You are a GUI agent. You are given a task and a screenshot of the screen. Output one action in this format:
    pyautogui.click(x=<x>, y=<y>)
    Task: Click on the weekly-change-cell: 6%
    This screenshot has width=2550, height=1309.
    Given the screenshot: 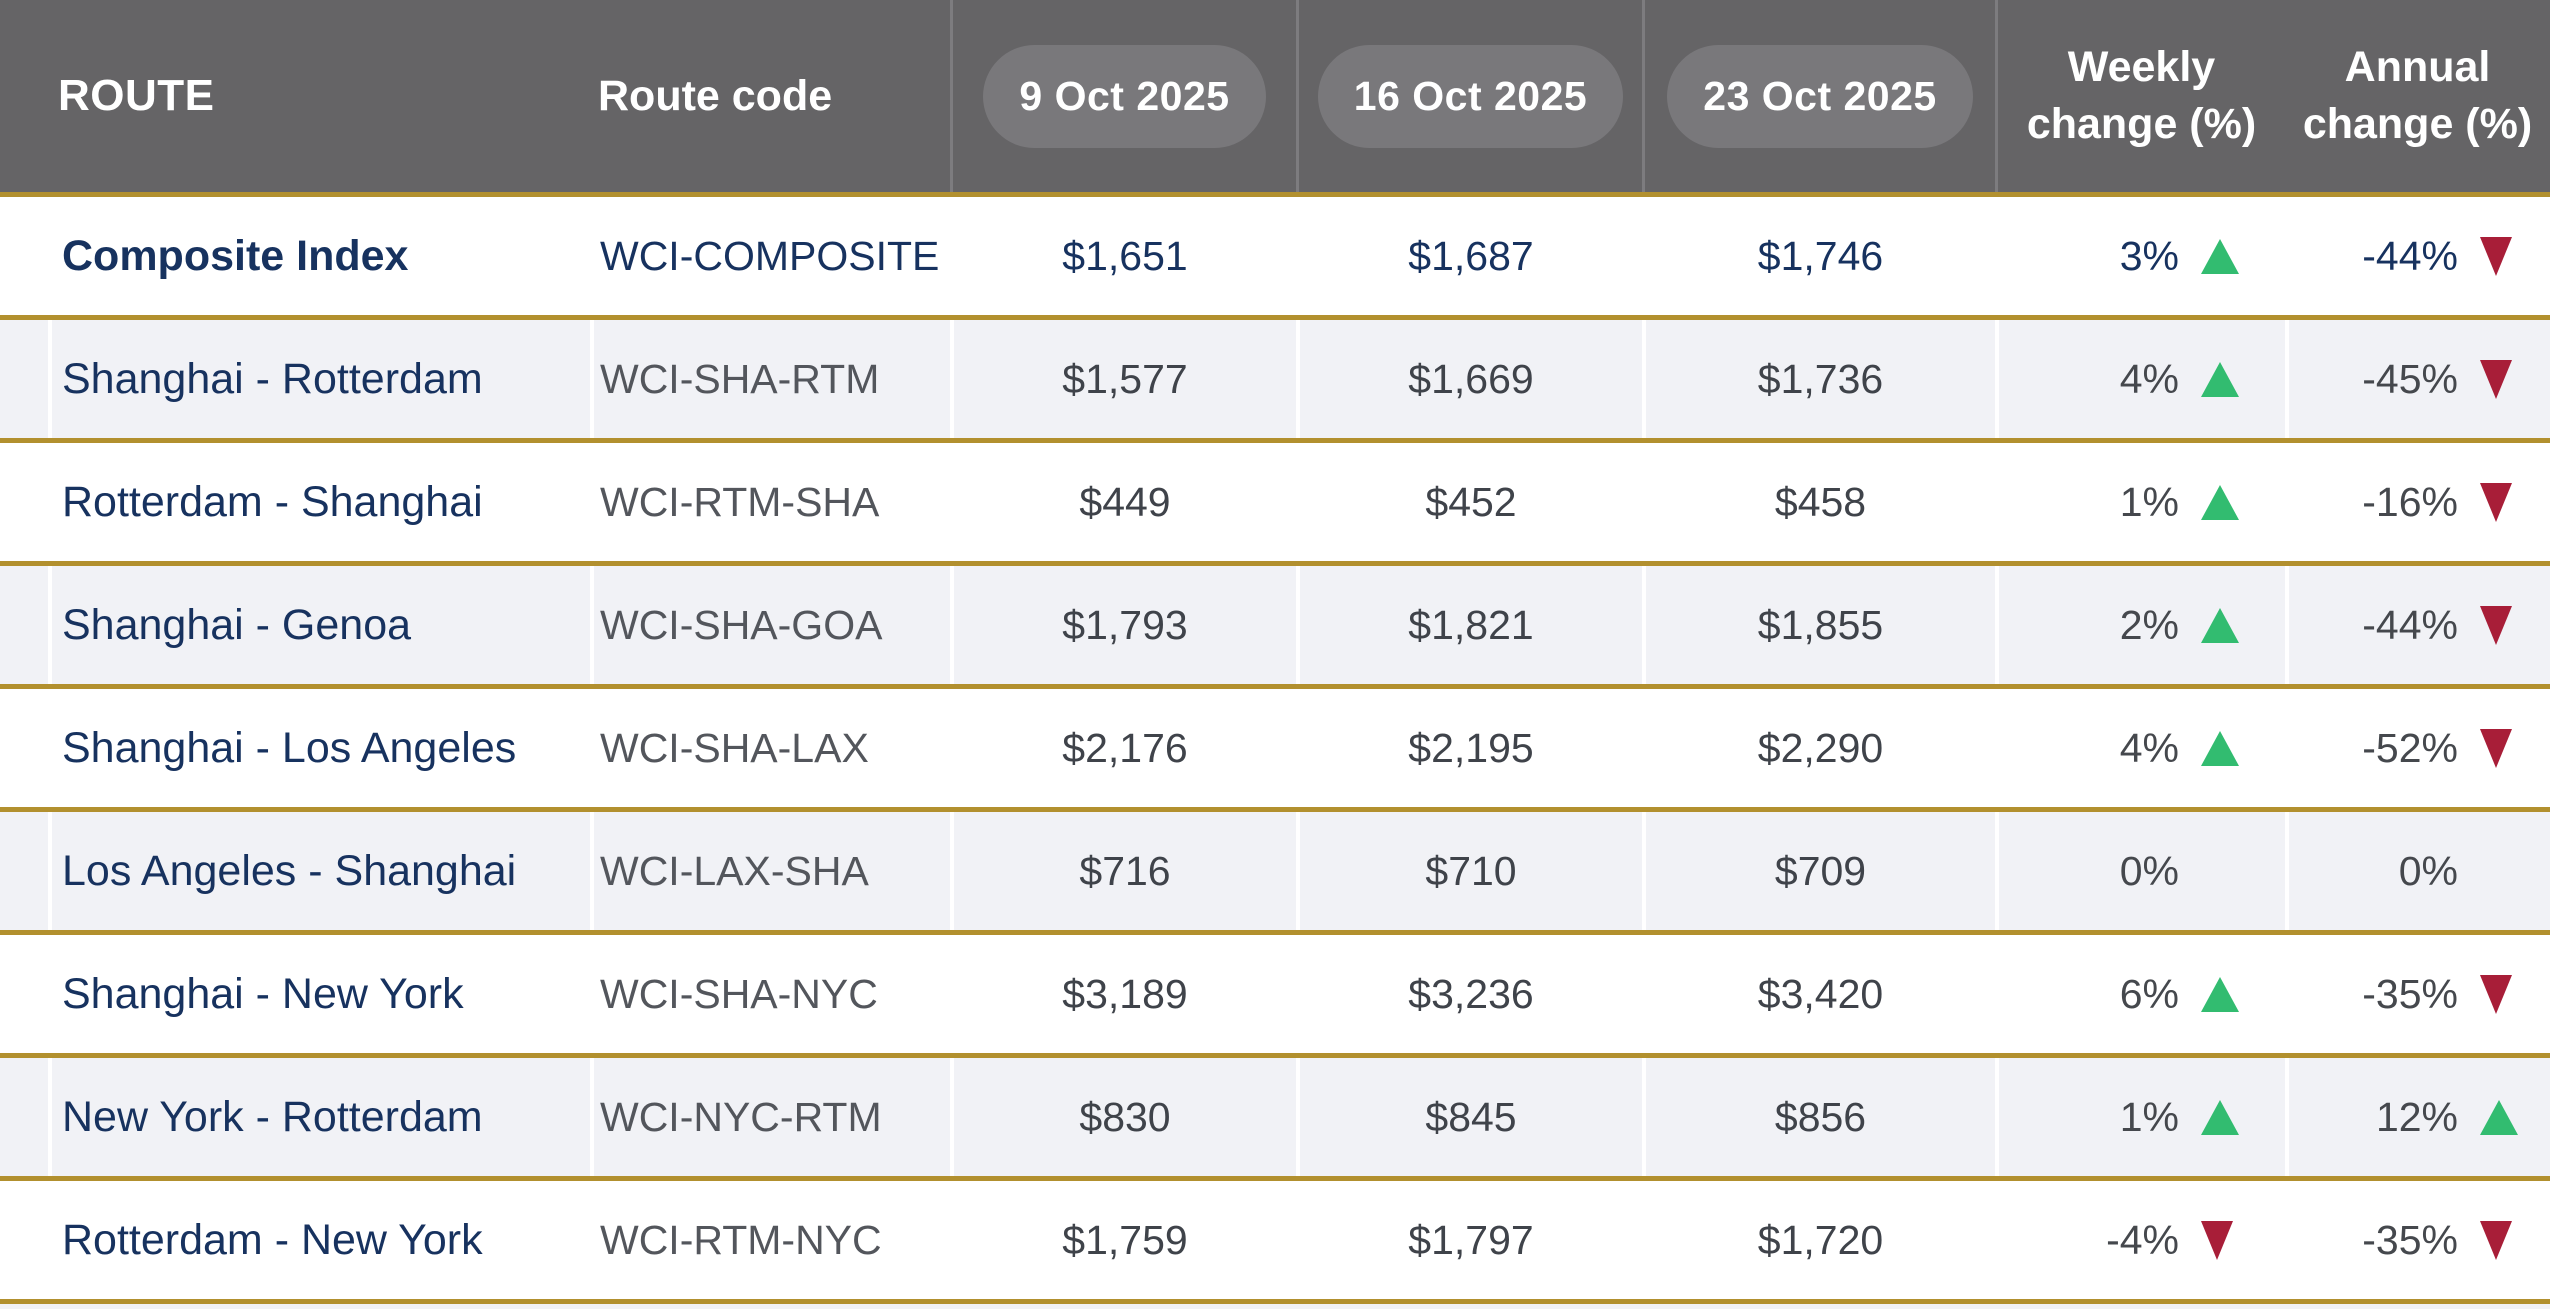 What is the action you would take?
    pyautogui.click(x=2140, y=994)
    